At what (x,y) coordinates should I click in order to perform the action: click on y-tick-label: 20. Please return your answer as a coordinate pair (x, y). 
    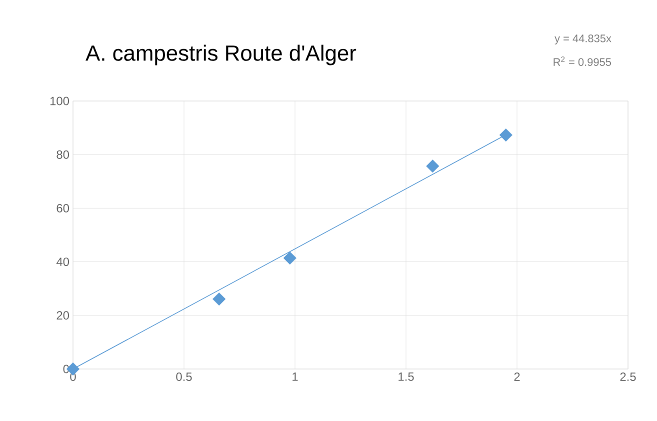
    Looking at the image, I should click on (63, 315).